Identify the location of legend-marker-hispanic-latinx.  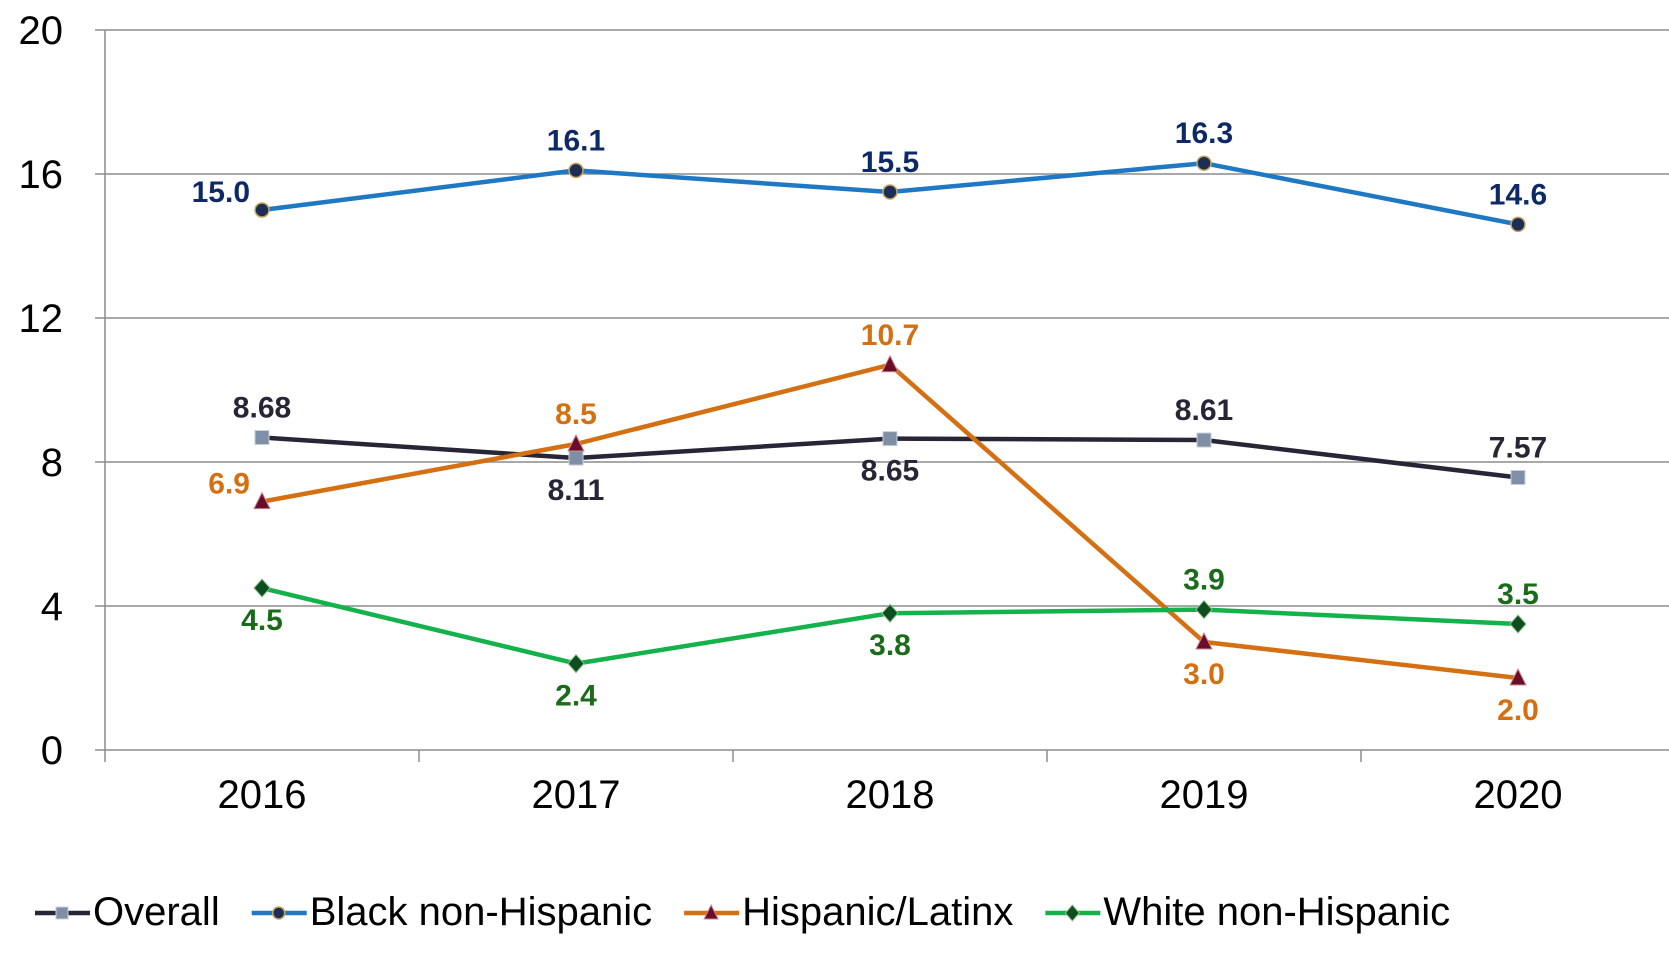
(711, 911).